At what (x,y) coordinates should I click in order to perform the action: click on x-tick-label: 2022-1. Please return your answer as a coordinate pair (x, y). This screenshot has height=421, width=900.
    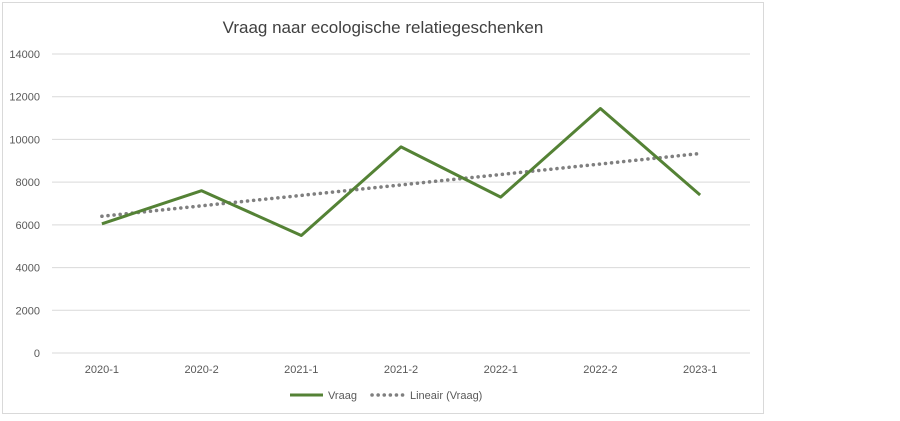
    Looking at the image, I should click on (501, 370).